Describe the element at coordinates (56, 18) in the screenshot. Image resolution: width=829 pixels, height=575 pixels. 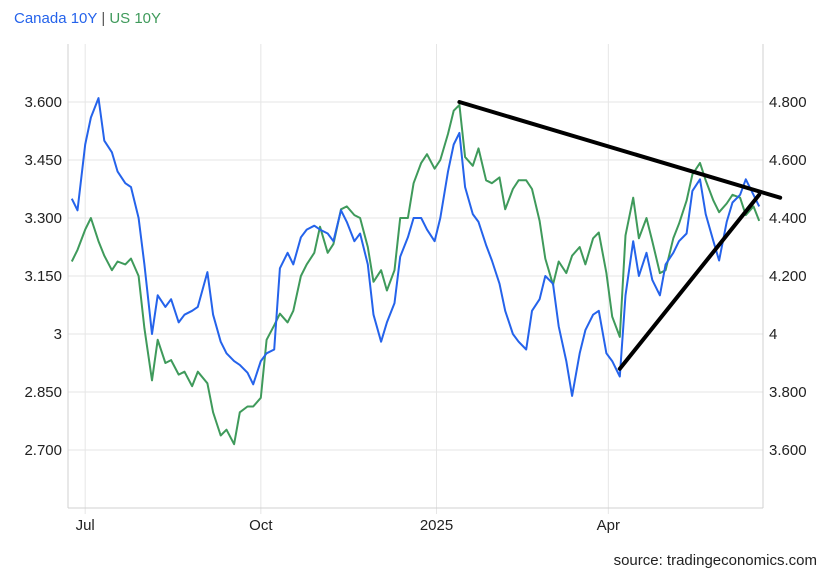
I see `legend-canada-10y: Canada 10Y` at that location.